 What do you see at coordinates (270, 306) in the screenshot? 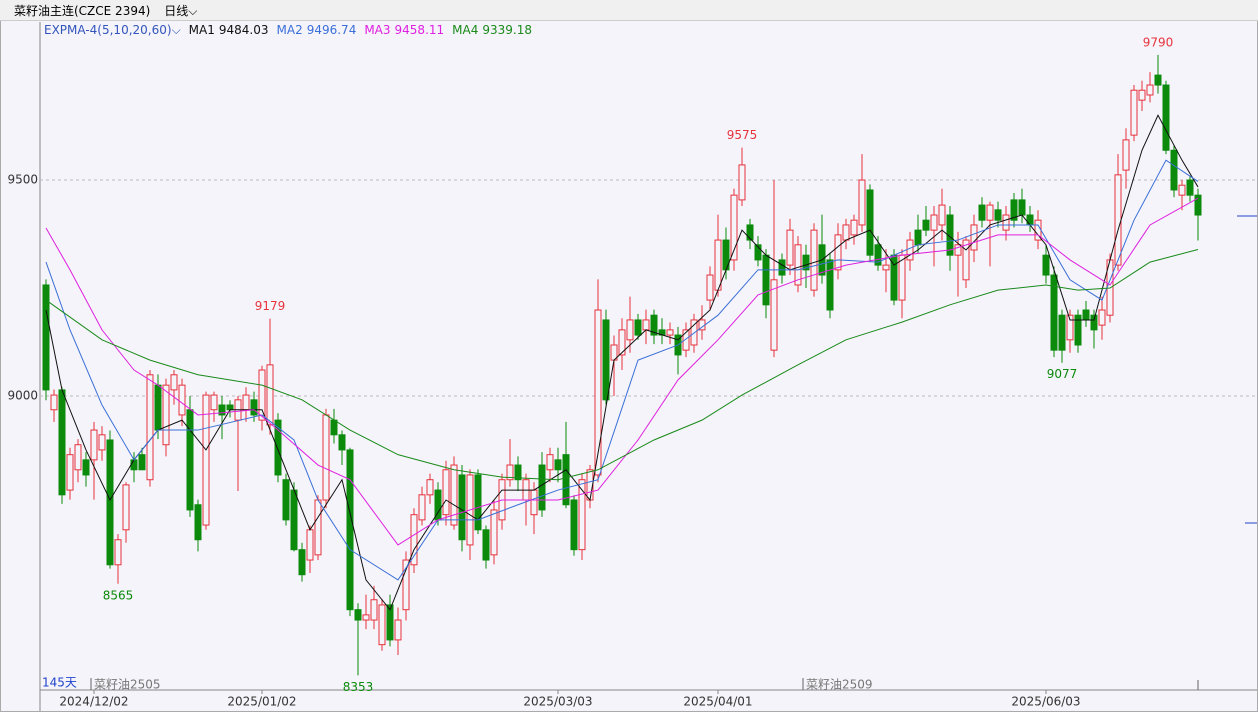
I see `extreme-label: 9179` at bounding box center [270, 306].